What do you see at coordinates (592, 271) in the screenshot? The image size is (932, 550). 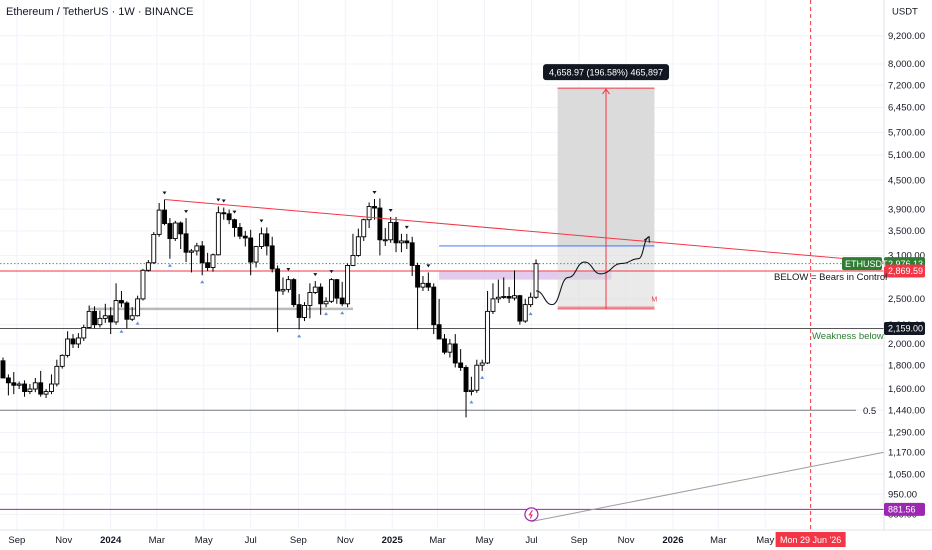 I see `projection-path` at bounding box center [592, 271].